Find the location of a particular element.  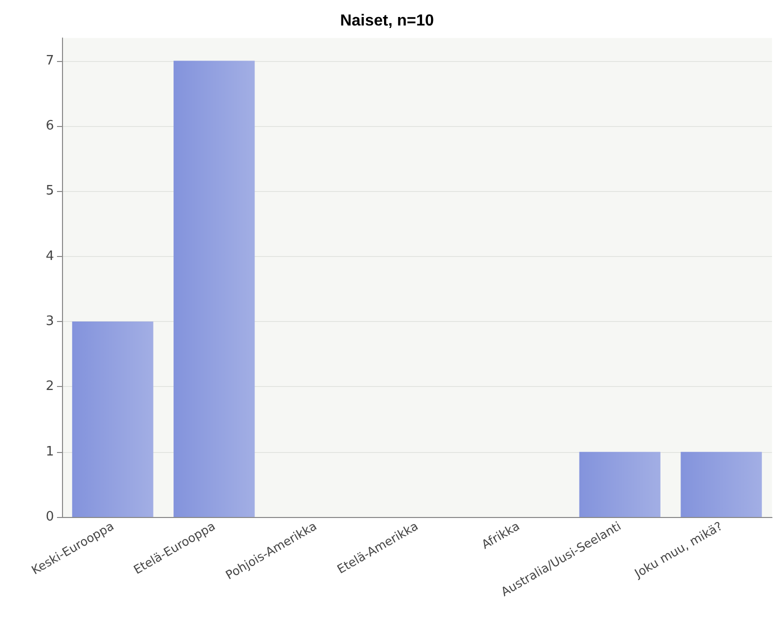

chart-title: Naiset, n=10 is located at coordinates (387, 21).